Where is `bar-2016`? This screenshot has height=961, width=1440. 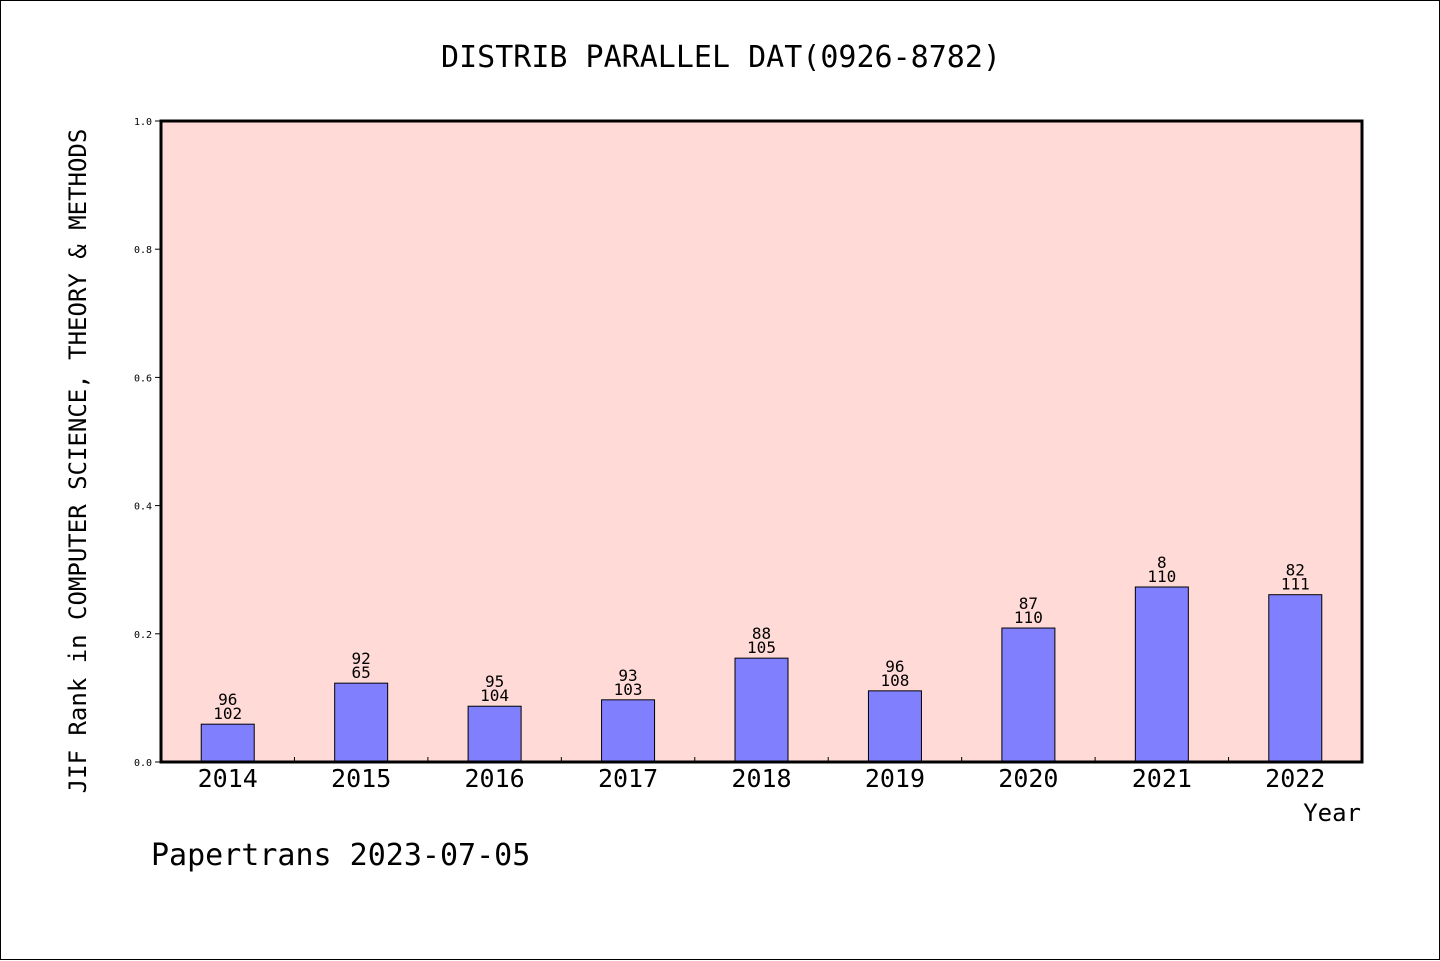 bar-2016 is located at coordinates (494, 734).